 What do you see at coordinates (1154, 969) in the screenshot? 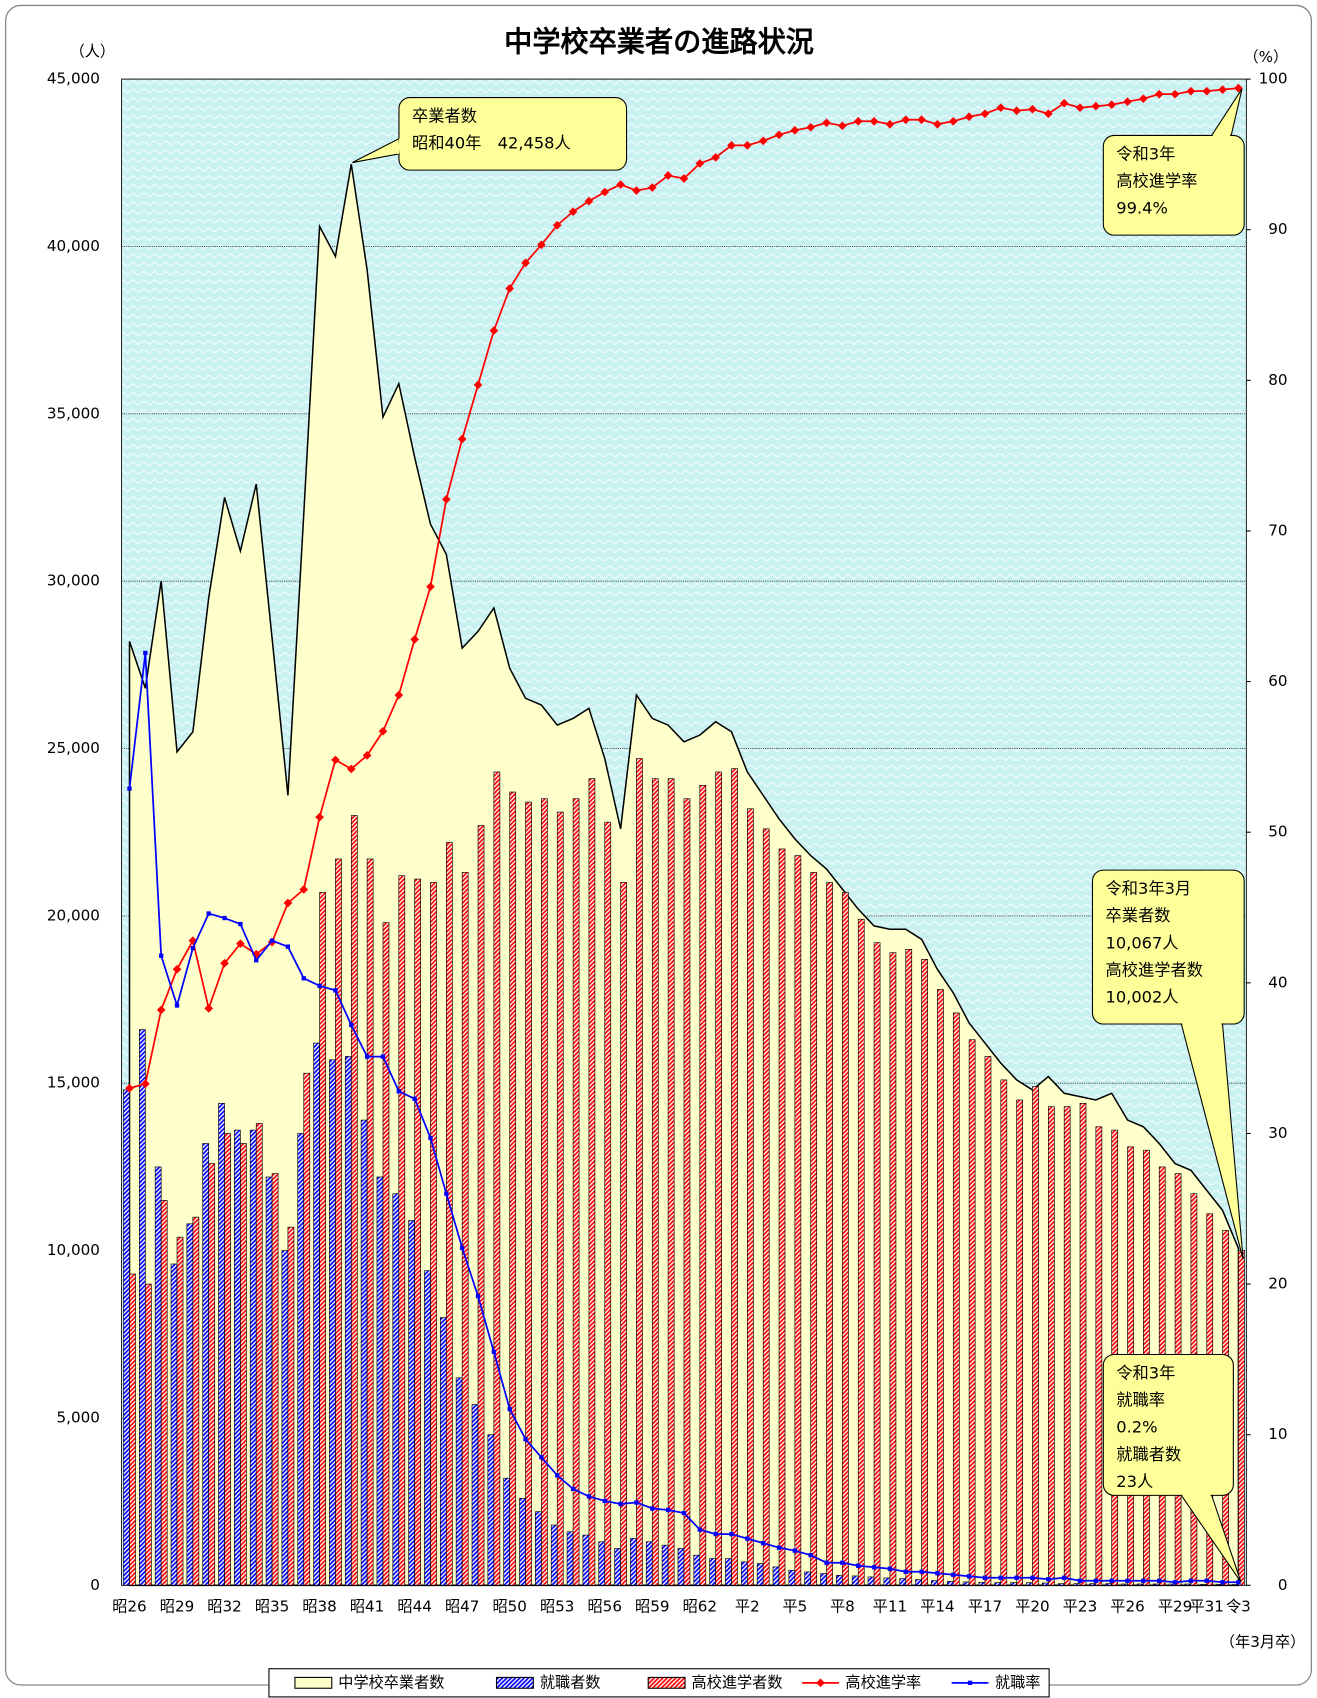
I see `annotation-text: 高校進学者数` at bounding box center [1154, 969].